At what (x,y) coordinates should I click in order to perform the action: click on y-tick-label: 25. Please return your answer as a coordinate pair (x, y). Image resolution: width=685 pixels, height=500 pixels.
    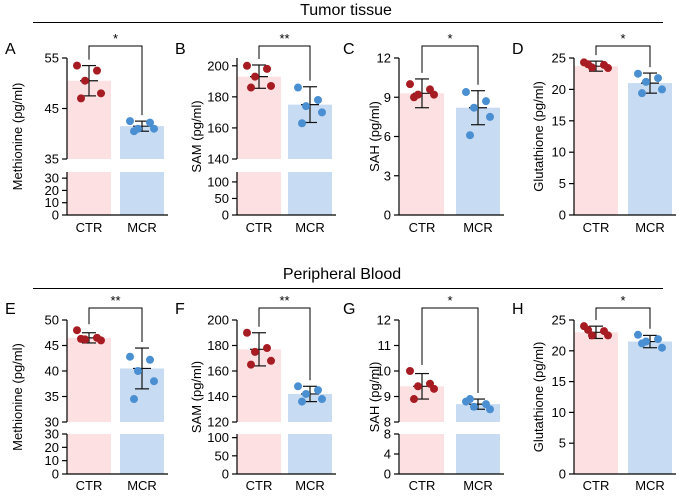
    Looking at the image, I should click on (559, 320).